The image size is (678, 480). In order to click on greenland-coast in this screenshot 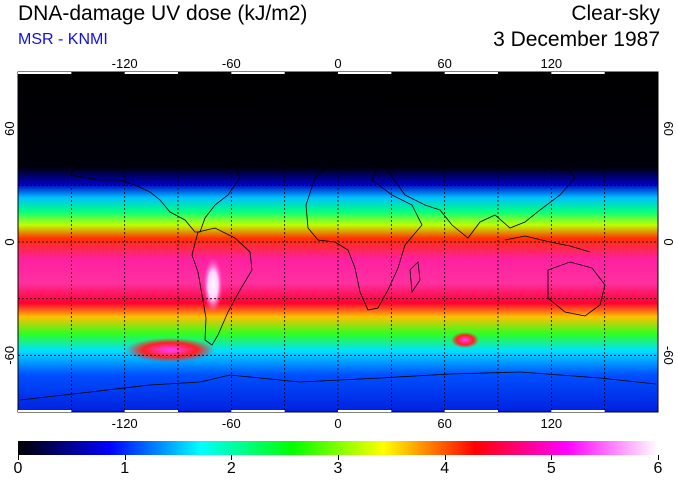, I will do `click(287, 144)`.